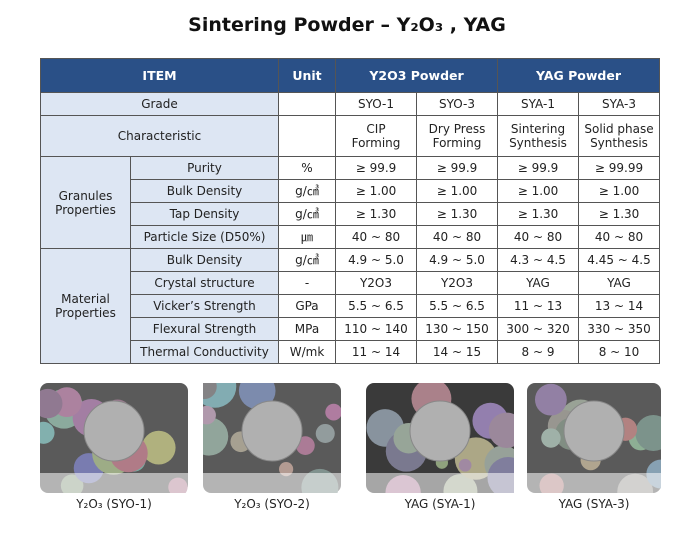 This screenshot has height=543, width=694. I want to click on unit-cell: %, so click(307, 168).